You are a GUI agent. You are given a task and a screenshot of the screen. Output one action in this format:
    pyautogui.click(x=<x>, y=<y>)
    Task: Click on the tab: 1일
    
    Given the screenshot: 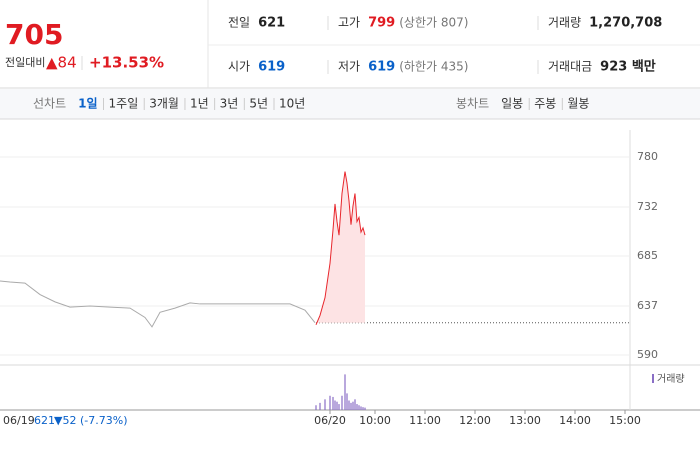 What is the action you would take?
    pyautogui.click(x=87, y=104)
    